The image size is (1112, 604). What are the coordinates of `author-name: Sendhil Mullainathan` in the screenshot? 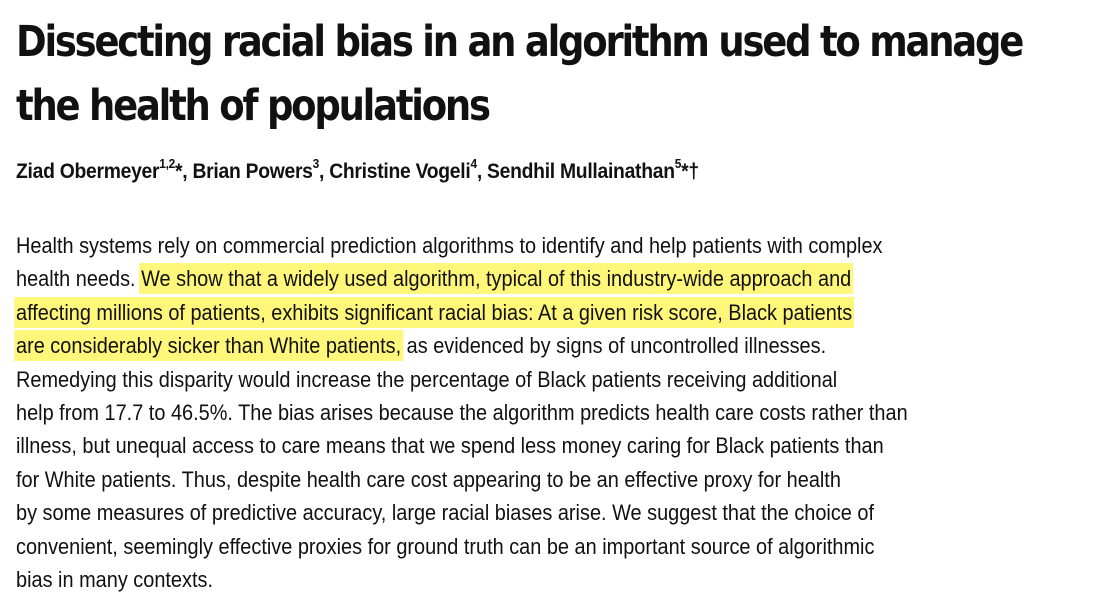 It's located at (578, 171).